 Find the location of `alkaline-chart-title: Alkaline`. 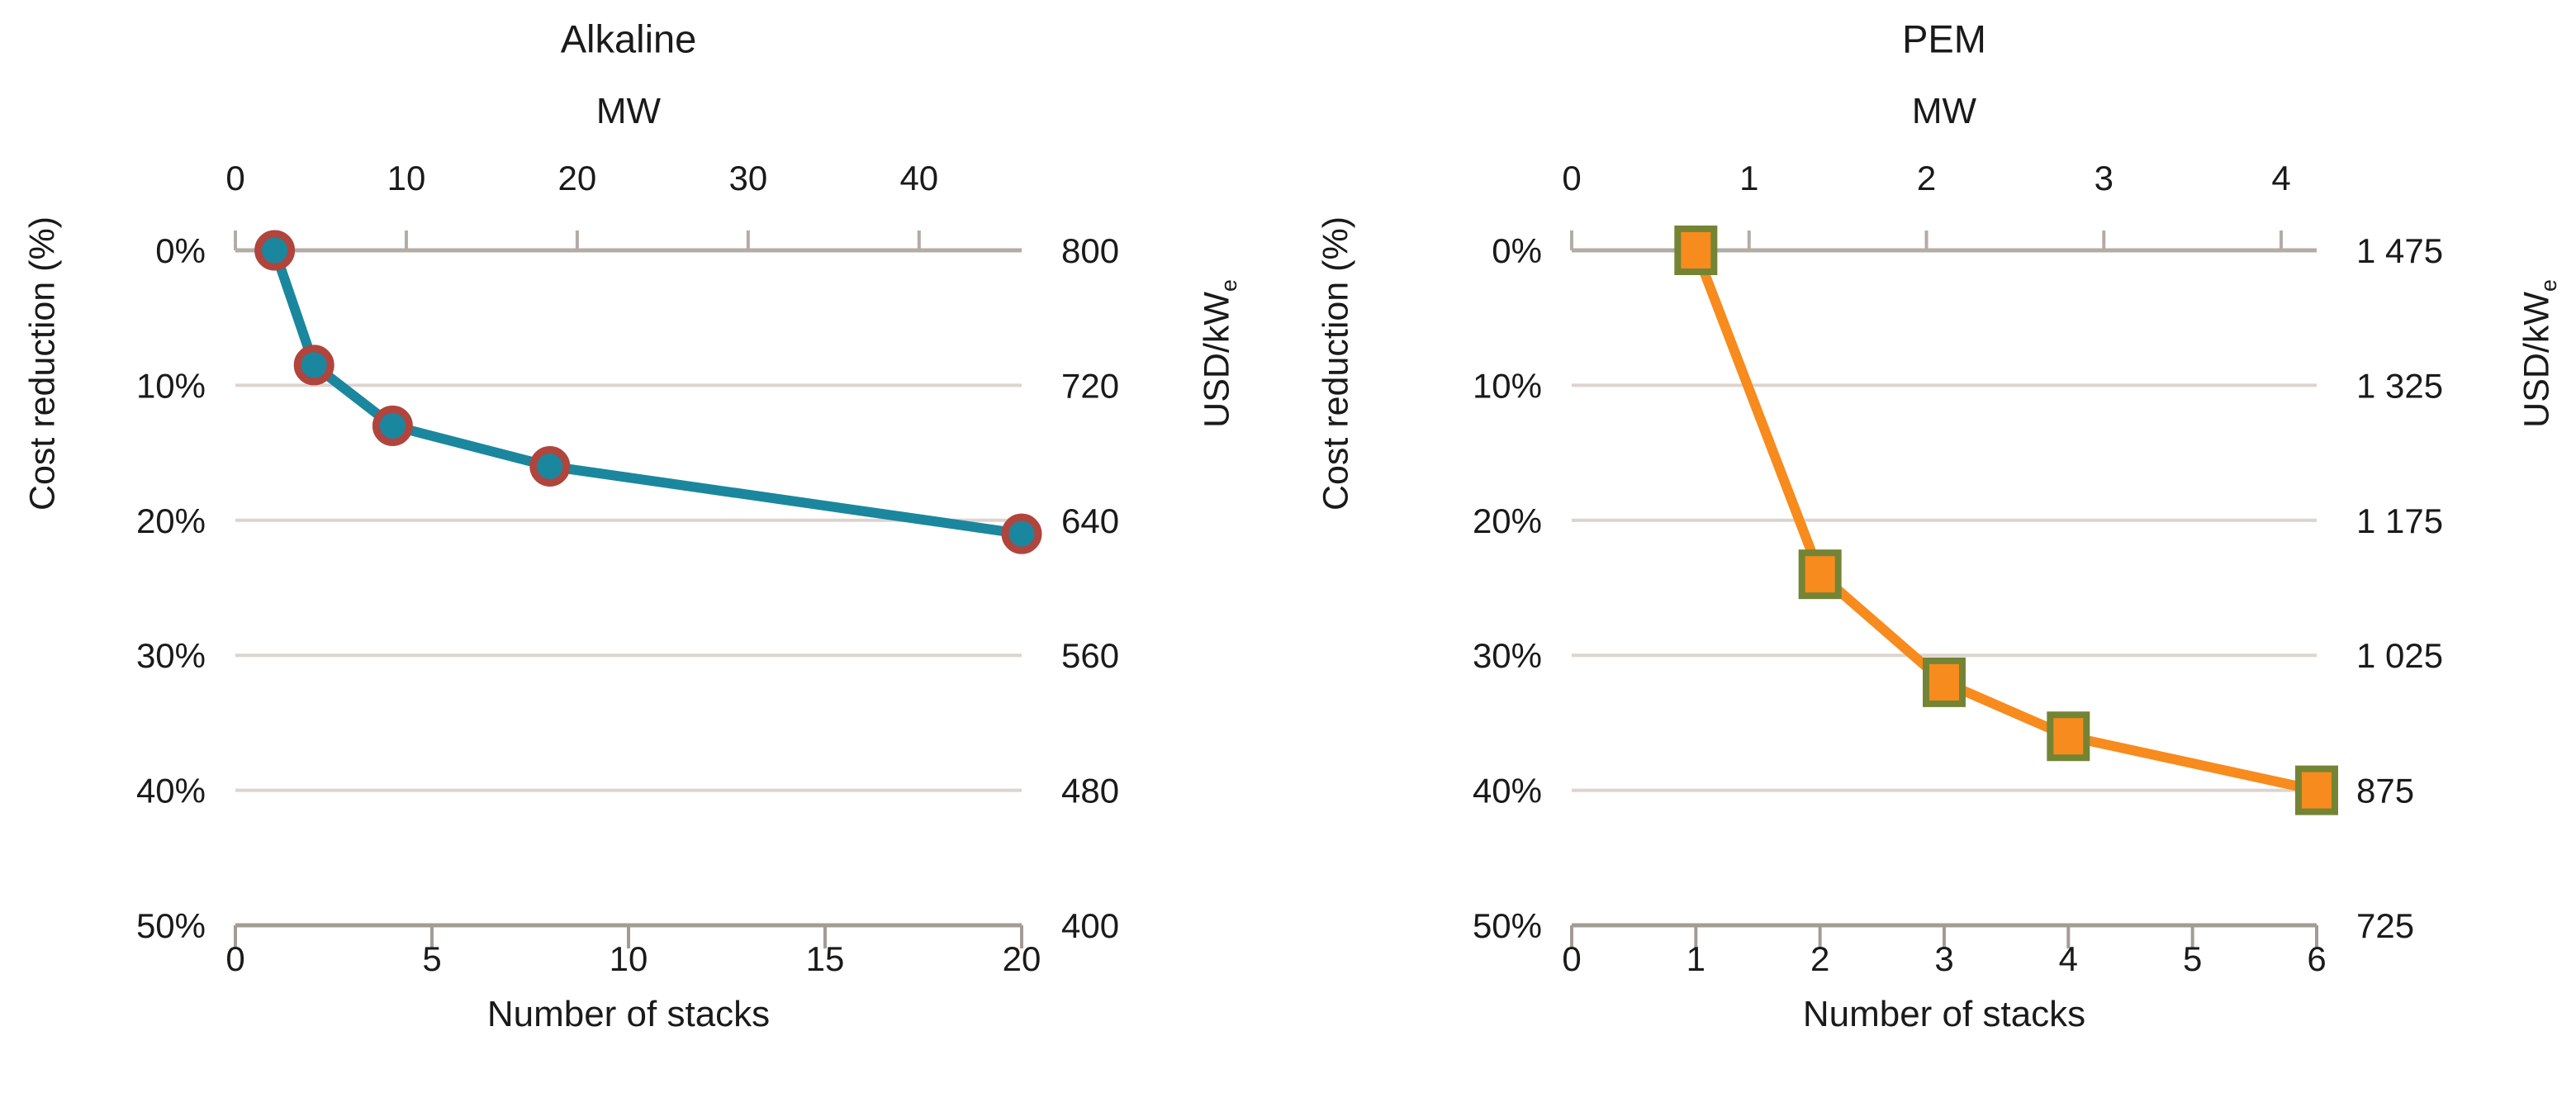

alkaline-chart-title: Alkaline is located at coordinates (628, 39).